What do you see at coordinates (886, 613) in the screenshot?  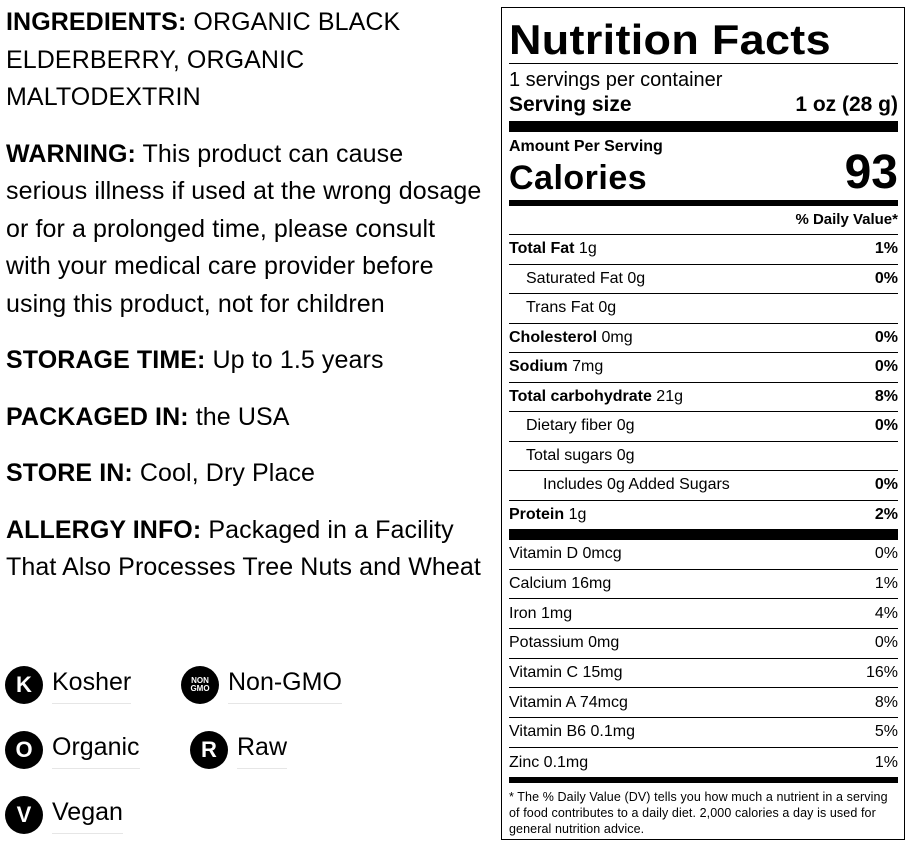 I see `vitamin-pct: 4%` at bounding box center [886, 613].